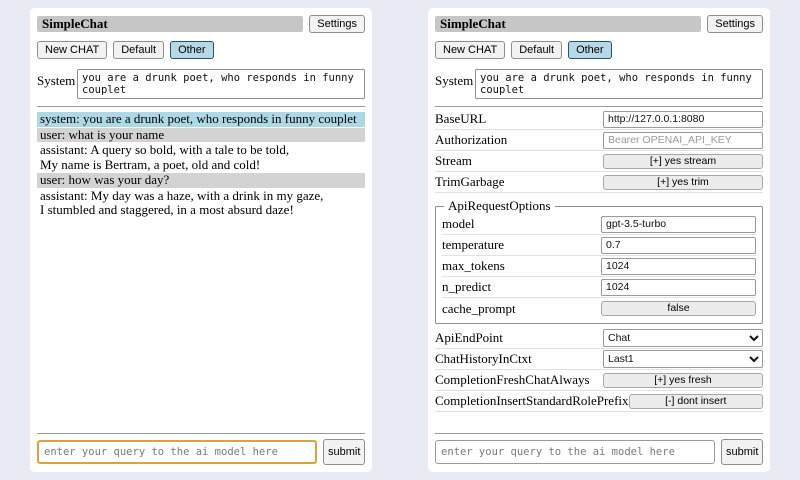 The height and width of the screenshot is (480, 800). What do you see at coordinates (599, 380) in the screenshot?
I see `setting-row-completionfreshchatalways: CompletionFreshChatAlways [+] yes fresh` at bounding box center [599, 380].